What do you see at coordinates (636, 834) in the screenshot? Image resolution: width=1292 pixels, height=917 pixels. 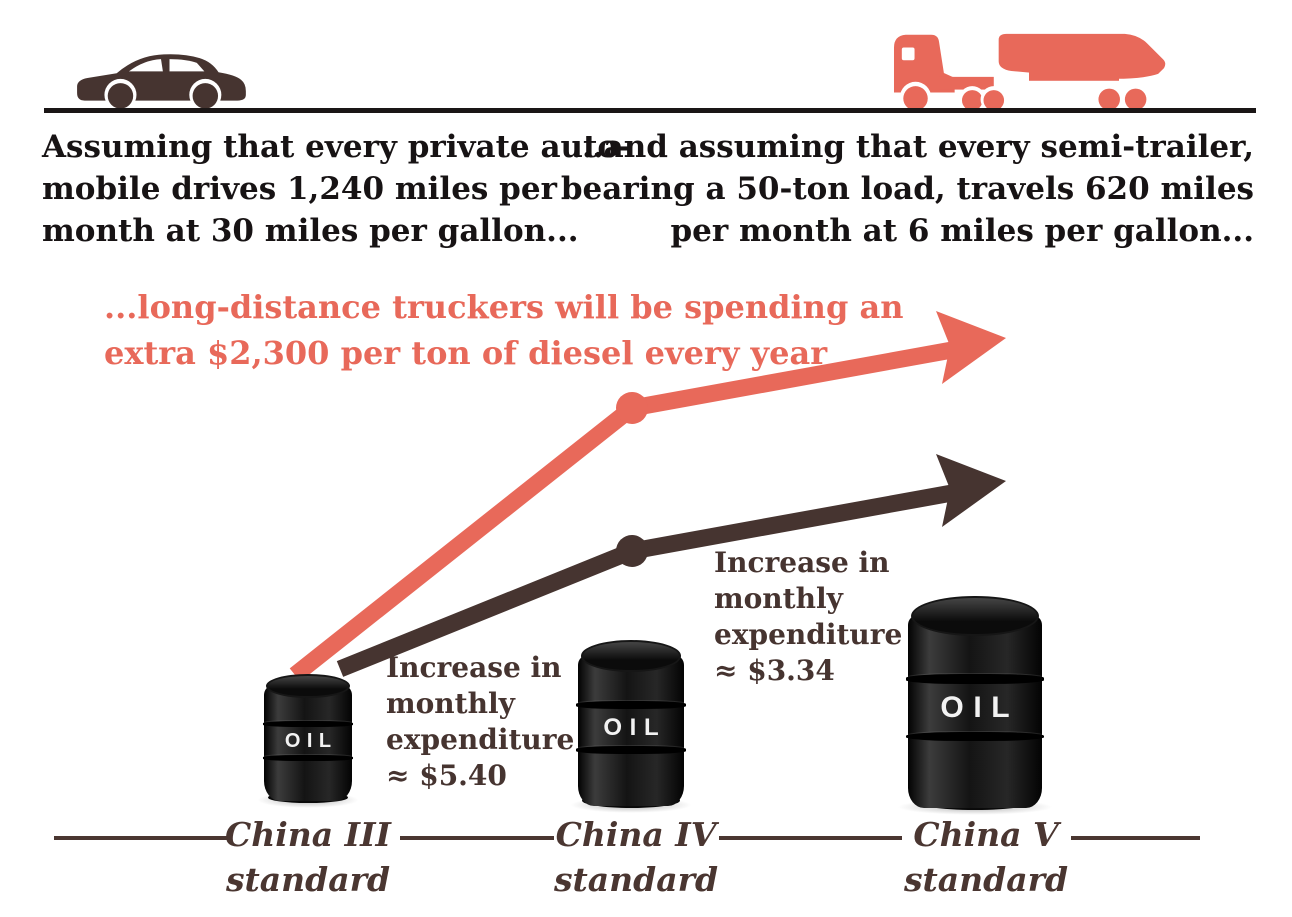 I see `category-name: China IV` at bounding box center [636, 834].